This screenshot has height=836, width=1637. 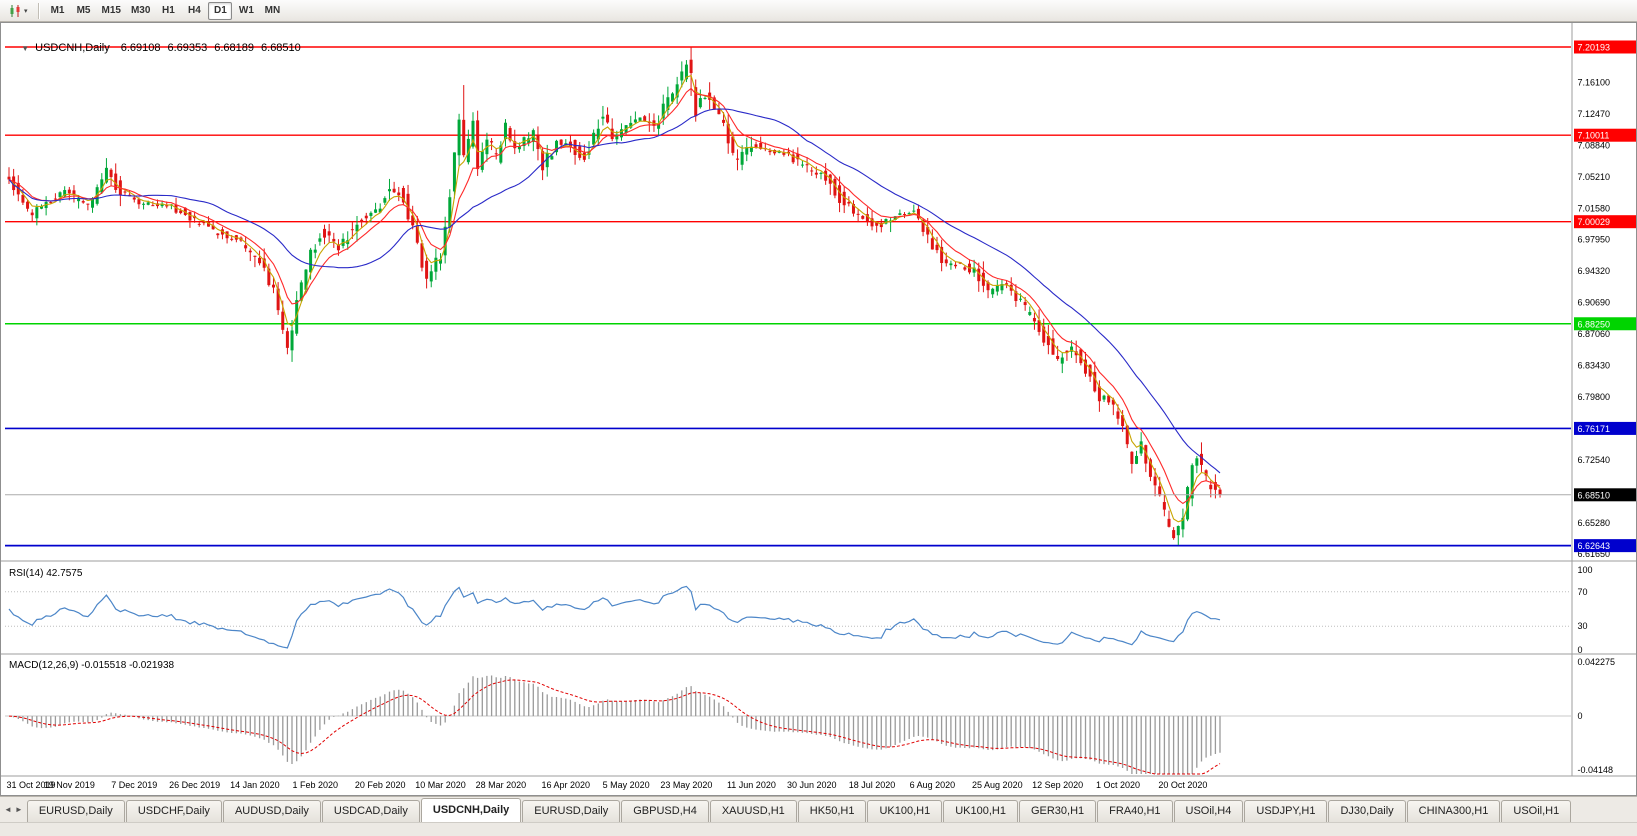 What do you see at coordinates (380, 785) in the screenshot?
I see `svg-text: 20 Feb 2020` at bounding box center [380, 785].